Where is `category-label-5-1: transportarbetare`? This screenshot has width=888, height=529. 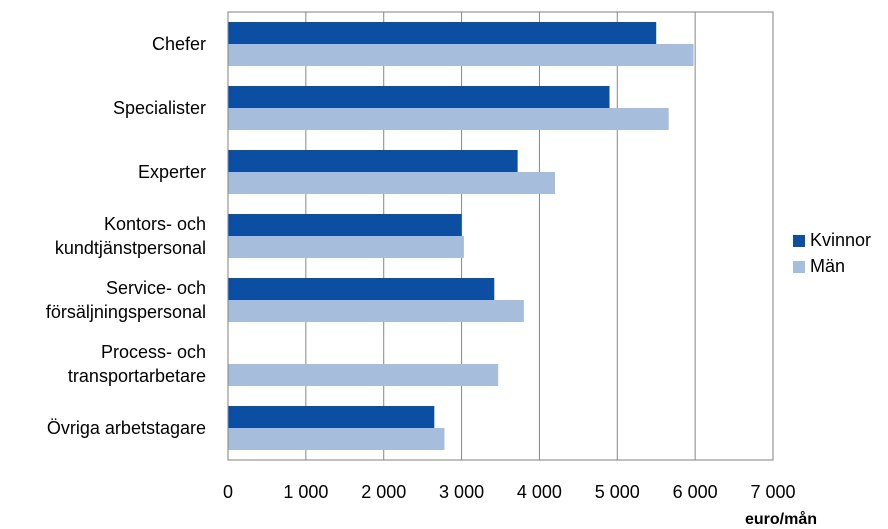 category-label-5-1: transportarbetare is located at coordinates (137, 376).